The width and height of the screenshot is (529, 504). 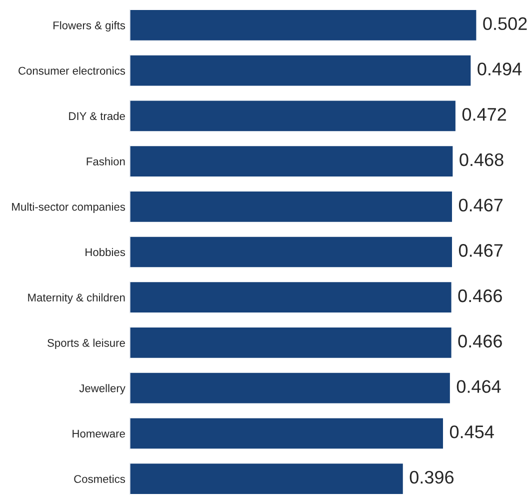 I want to click on data-label: 0.464, so click(x=478, y=386).